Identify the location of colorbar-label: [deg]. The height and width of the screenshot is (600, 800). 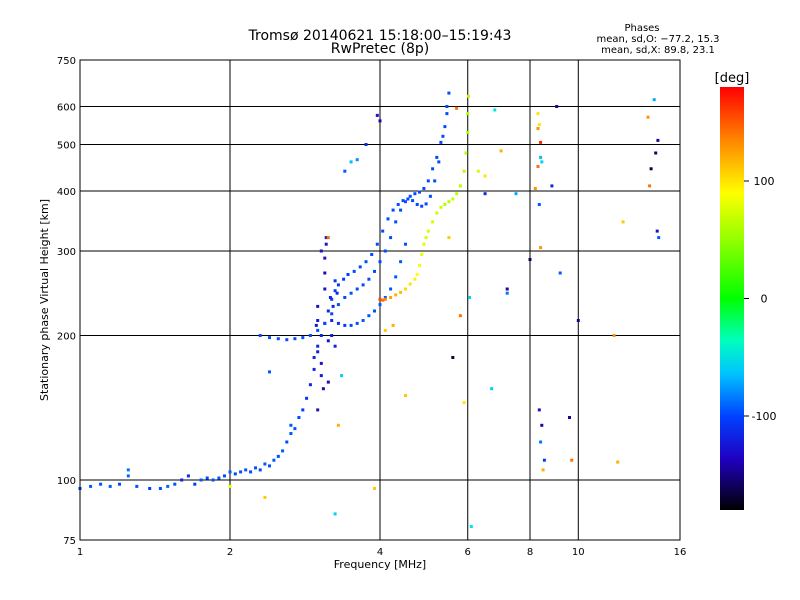
(732, 78).